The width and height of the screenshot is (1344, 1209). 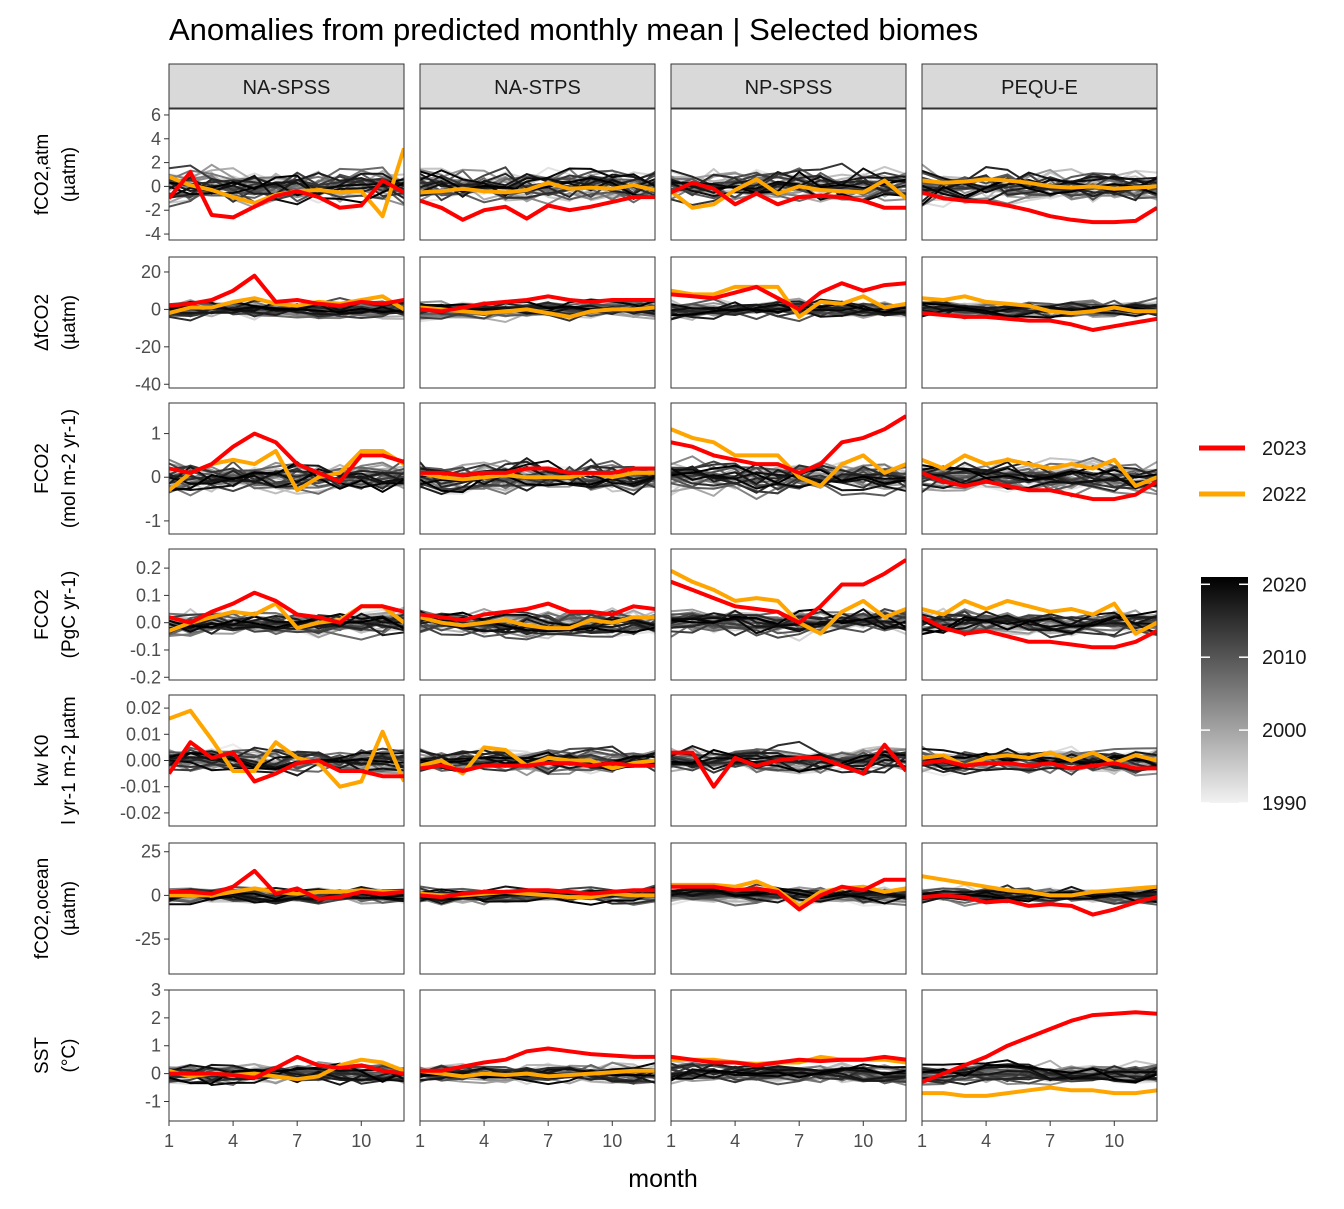 I want to click on x-tick-label: 7, so click(x=297, y=1141).